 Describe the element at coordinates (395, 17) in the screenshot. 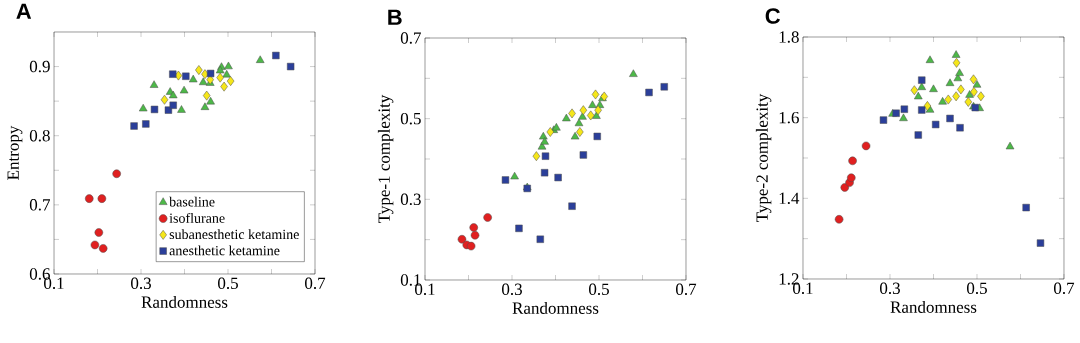

I see `chart-title: B` at that location.